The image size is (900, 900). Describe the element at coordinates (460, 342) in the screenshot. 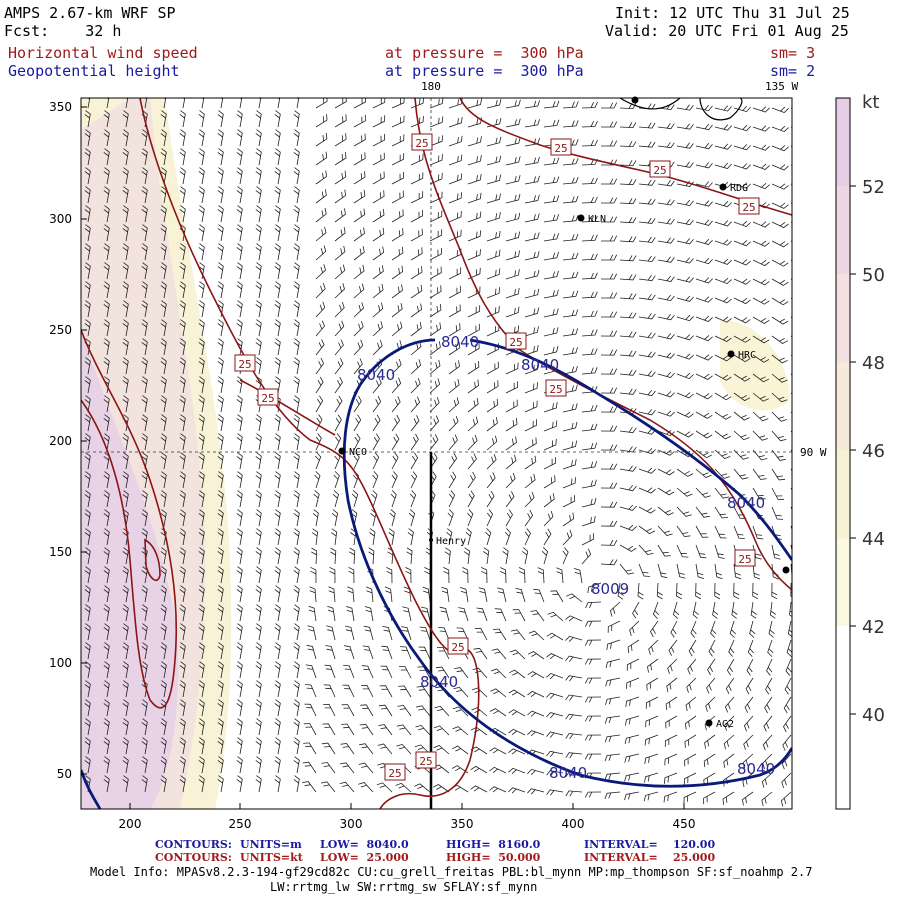

I see `height-label: 8040` at that location.